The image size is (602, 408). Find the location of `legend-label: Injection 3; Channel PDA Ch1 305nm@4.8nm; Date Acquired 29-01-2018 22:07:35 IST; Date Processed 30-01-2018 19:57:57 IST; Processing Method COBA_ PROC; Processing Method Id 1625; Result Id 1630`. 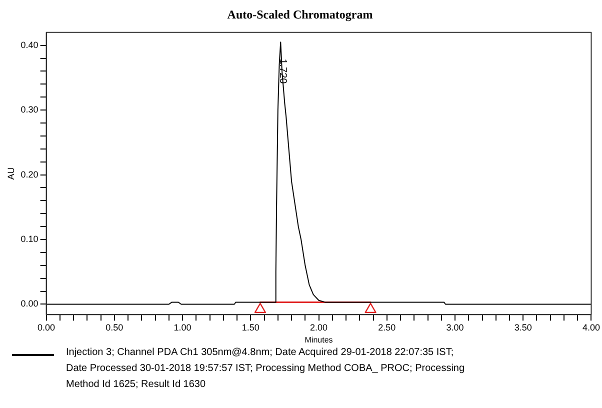

legend-label: Injection 3; Channel PDA Ch1 305nm@4.8nm; Date Acquired 29-01-2018 22:07:35 IST; Date Processed 30-01-2018 19:57:57 IST; Processing Method COBA_ PROC; Processing Method Id 1625; Result Id 1630 is located at coordinates (266, 369).